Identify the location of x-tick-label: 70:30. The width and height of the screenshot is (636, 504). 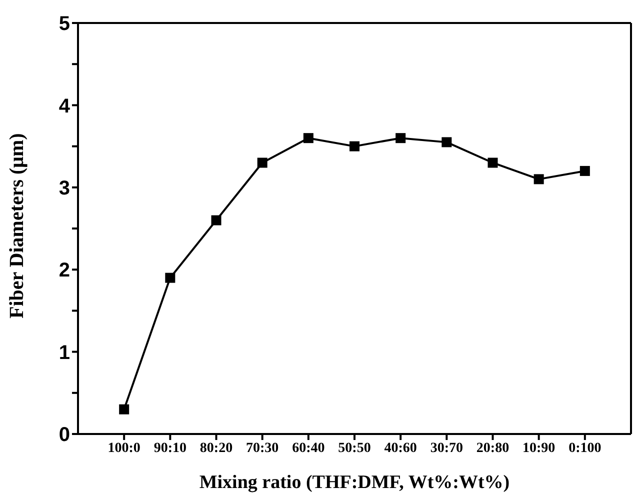
(262, 448).